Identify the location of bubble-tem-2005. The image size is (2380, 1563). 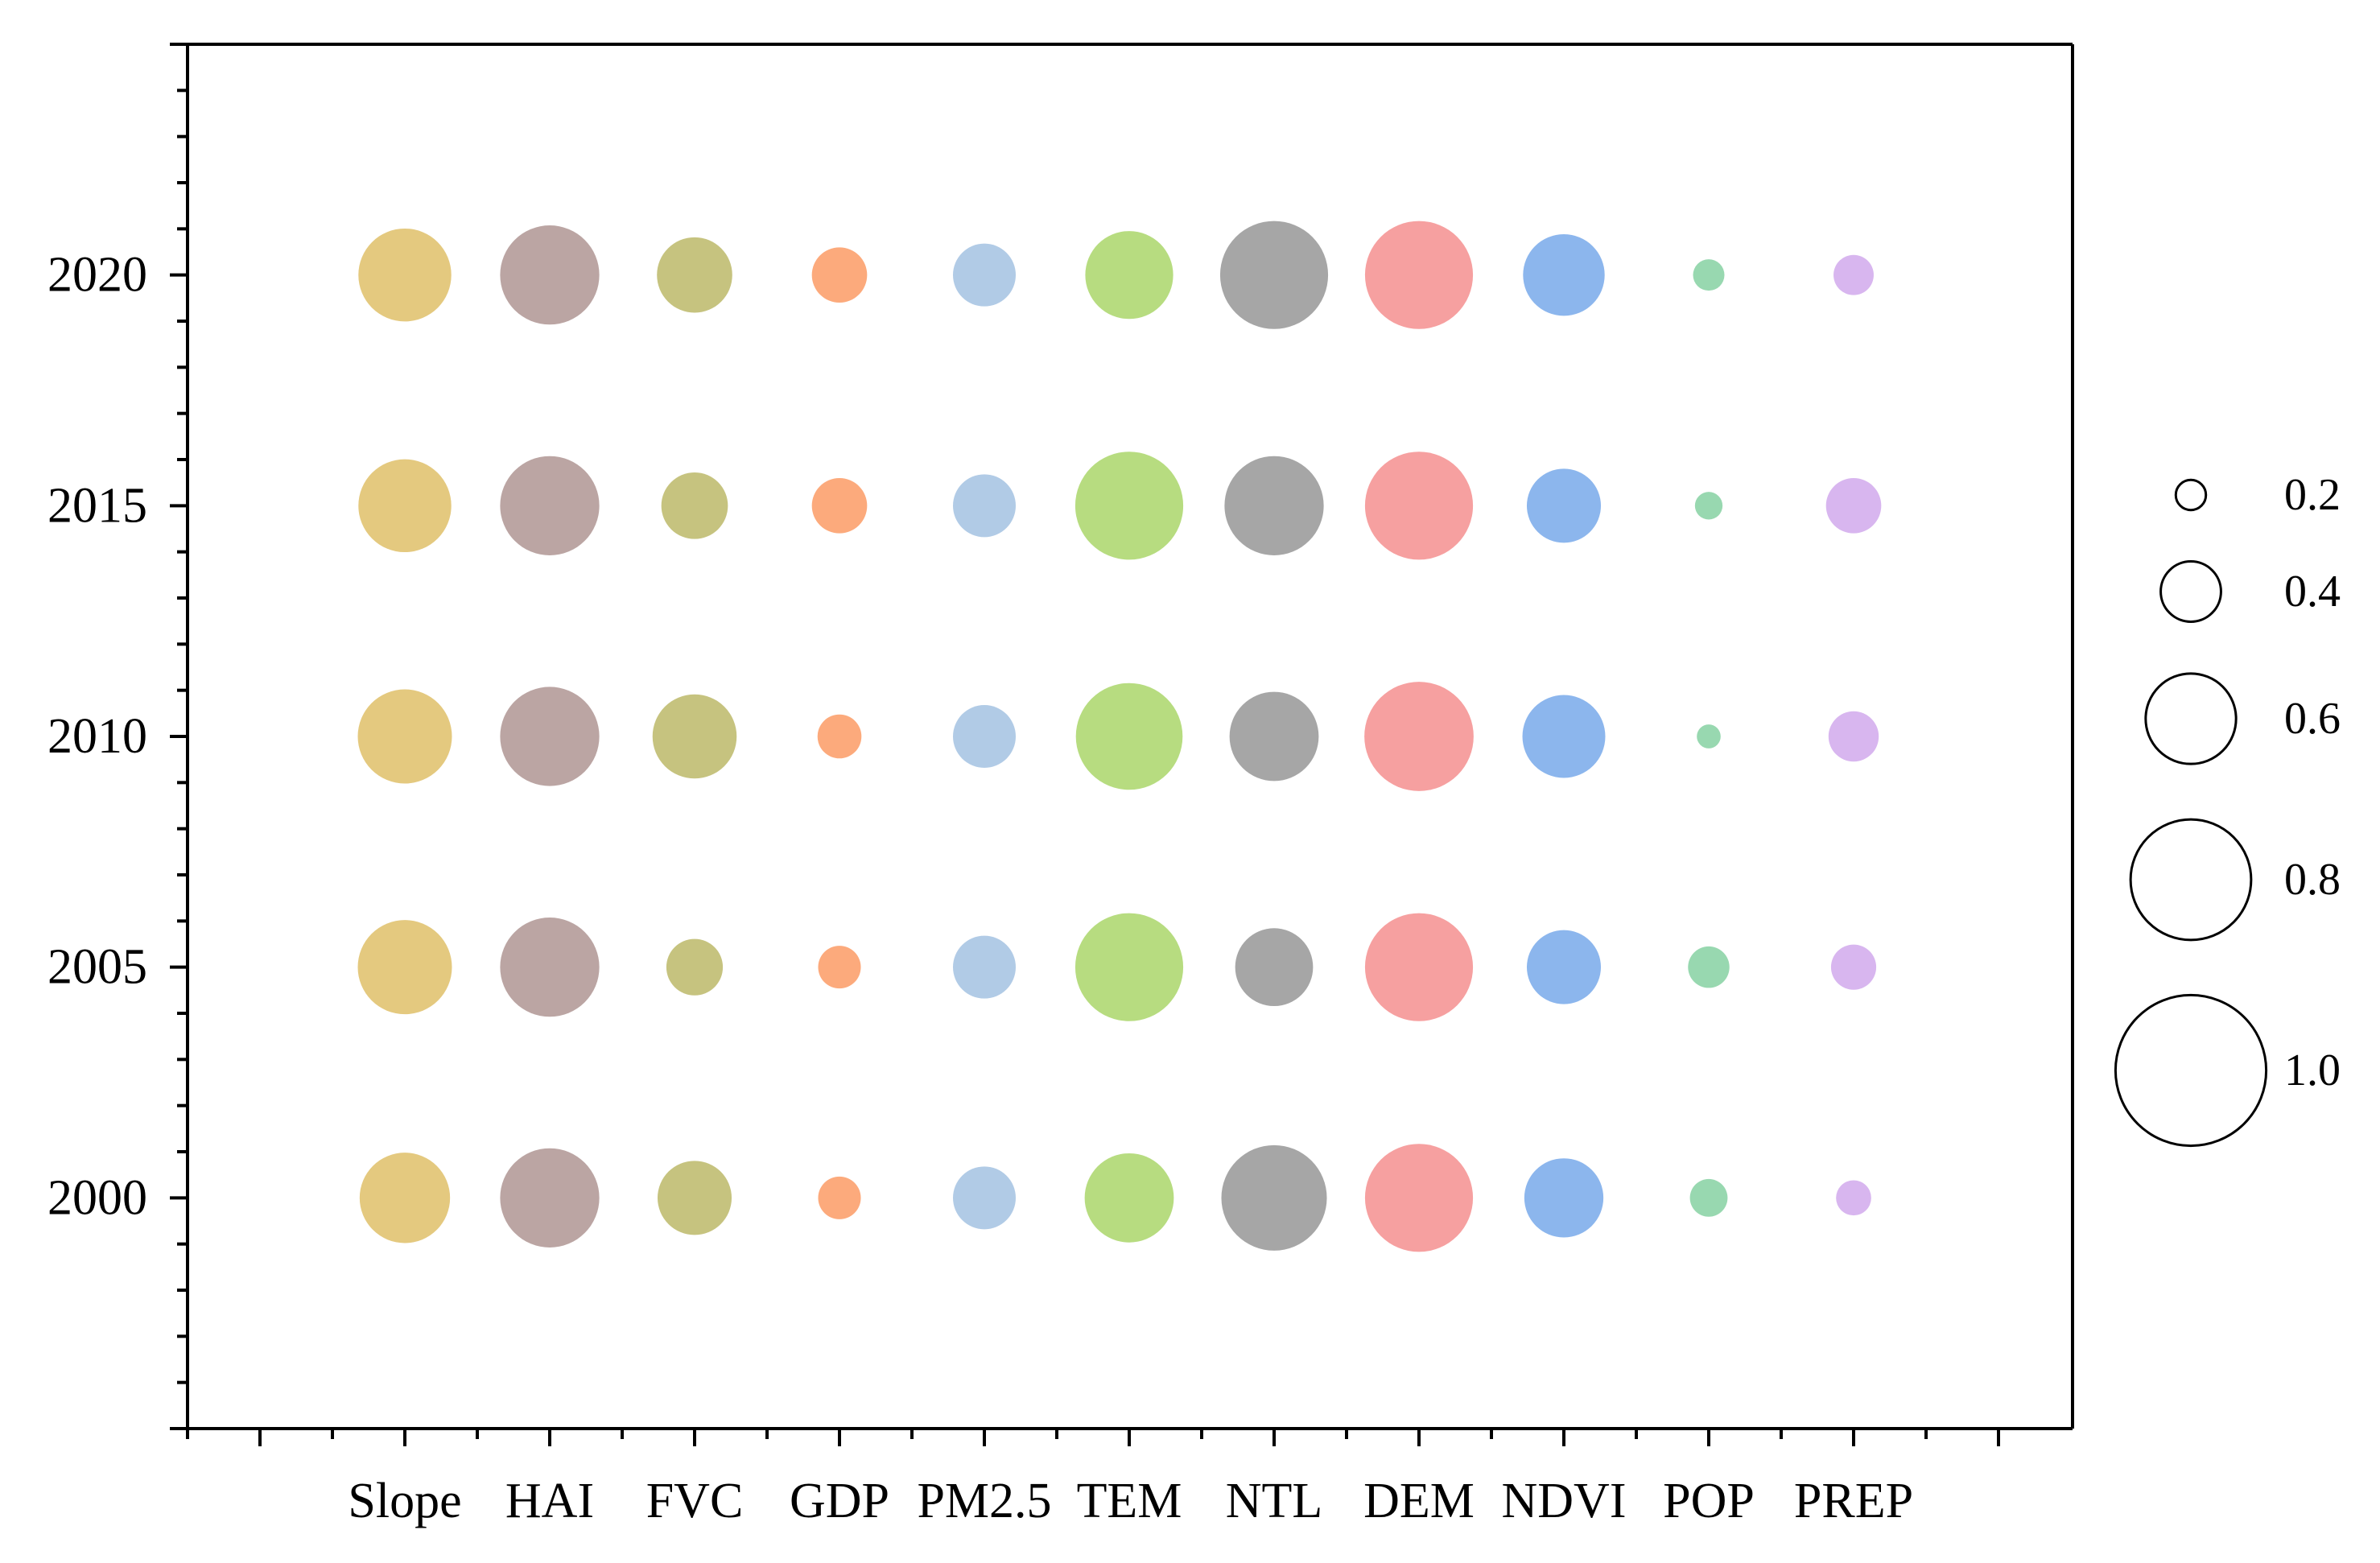
(1129, 967).